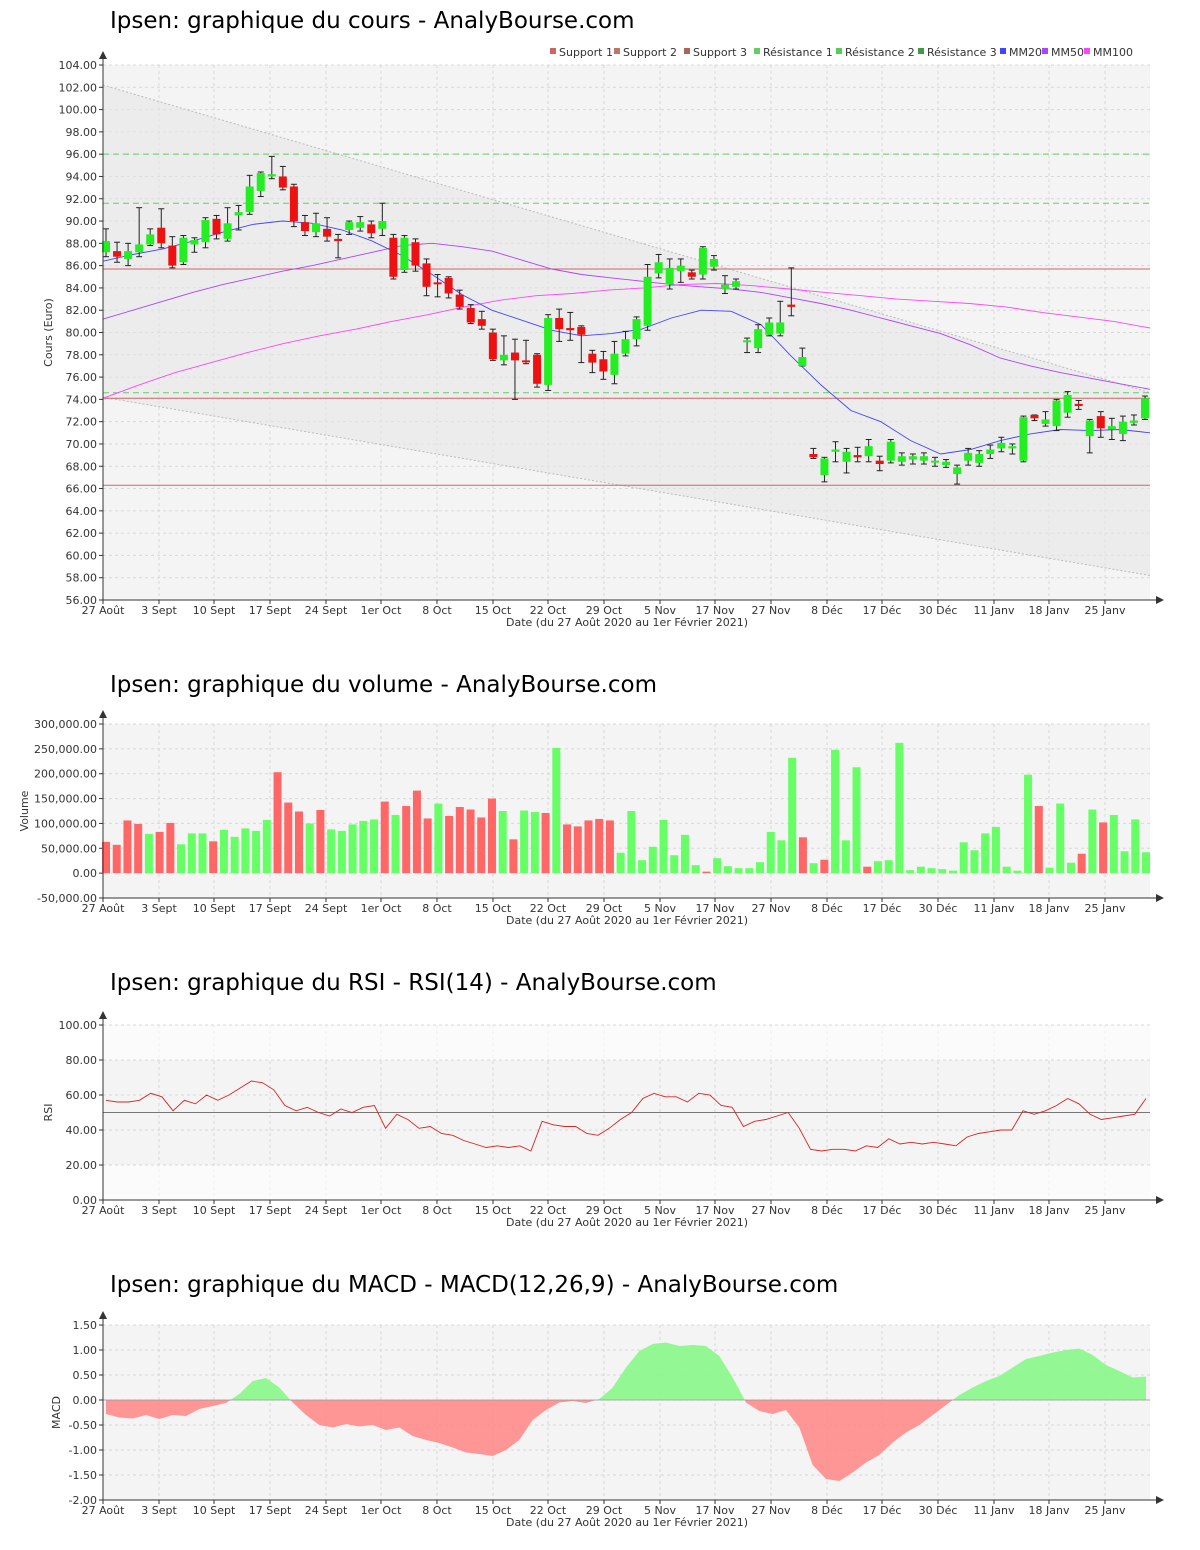 This screenshot has height=1550, width=1200. I want to click on y-tick-label: 66.00, so click(82, 489).